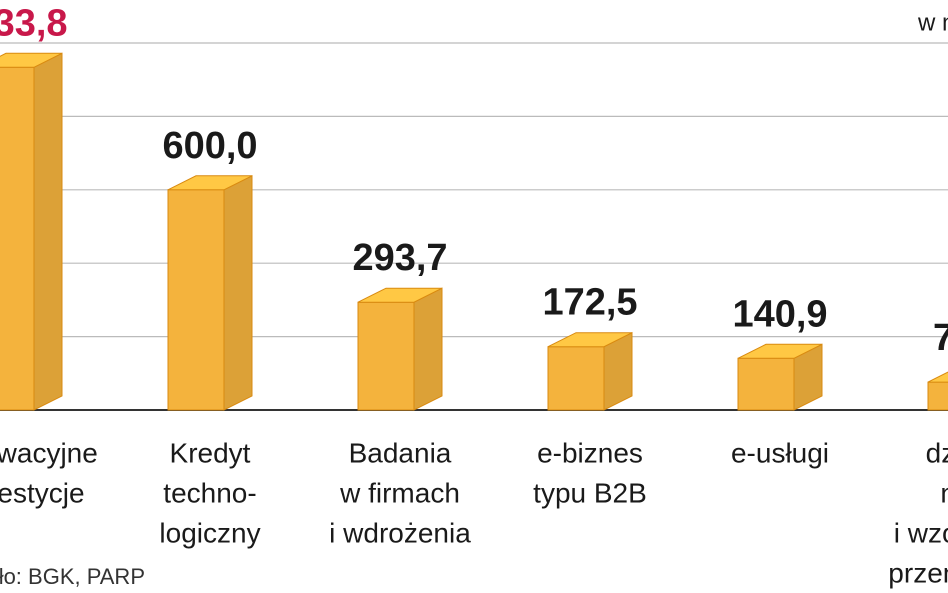  I want to click on value-label: 172,5, so click(589, 303).